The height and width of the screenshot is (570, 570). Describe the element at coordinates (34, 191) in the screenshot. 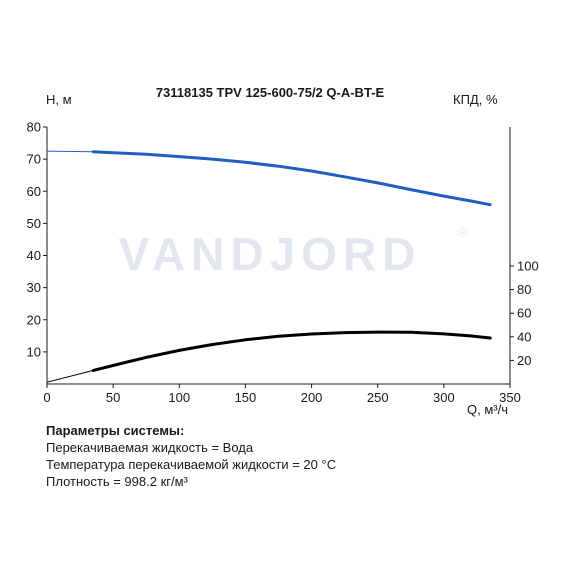

I see `y-tick-label: 60` at that location.